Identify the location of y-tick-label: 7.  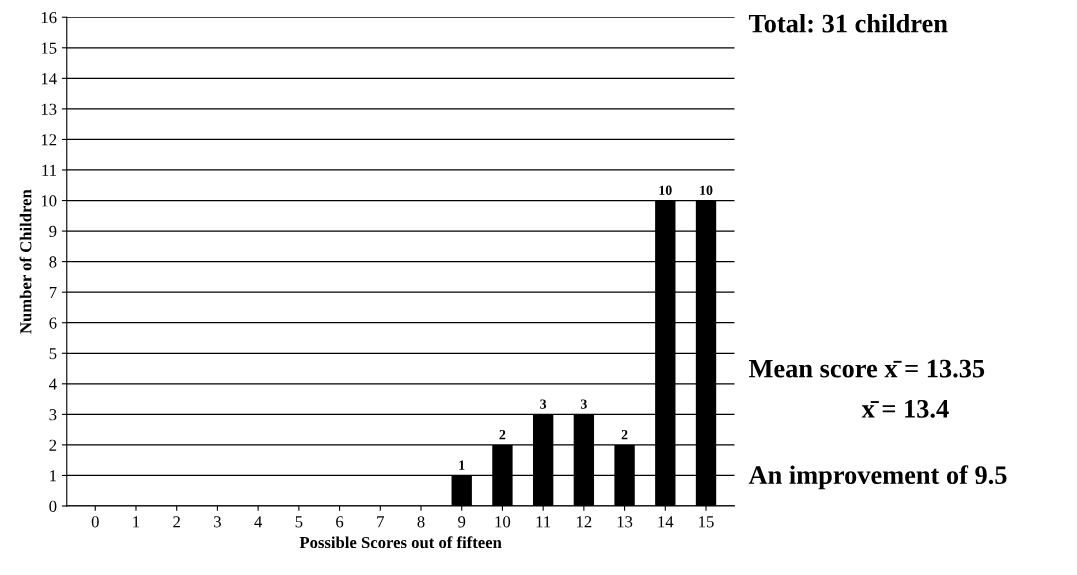
(53, 292).